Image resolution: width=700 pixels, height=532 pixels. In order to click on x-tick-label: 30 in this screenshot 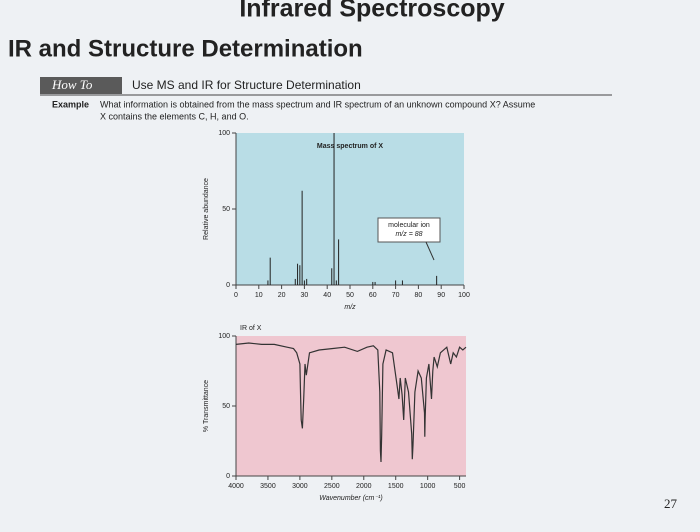, I will do `click(305, 295)`.